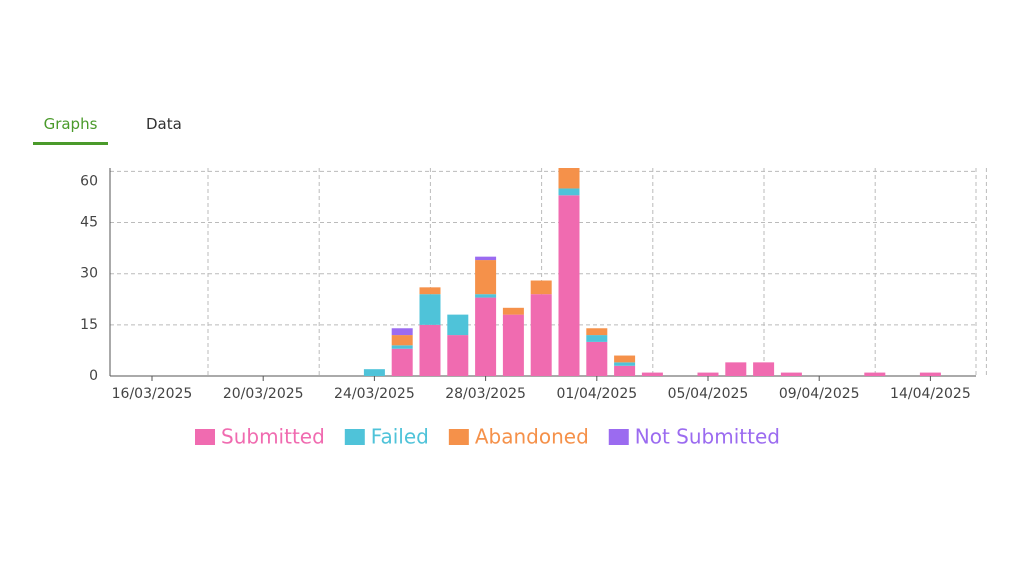 This screenshot has width=1024, height=576. I want to click on y-tick-label: 60, so click(89, 181).